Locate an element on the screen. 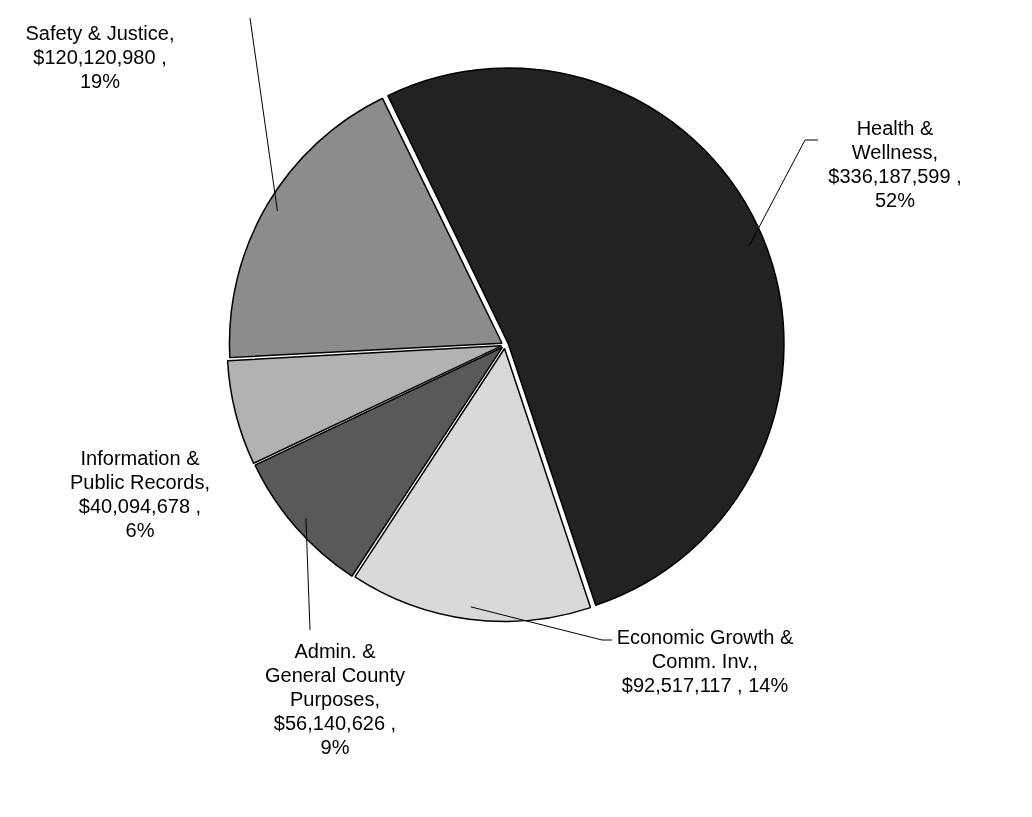  slice-label: Economic Growth & Comm. Inv., $92,517,117 , 14% is located at coordinates (705, 660).